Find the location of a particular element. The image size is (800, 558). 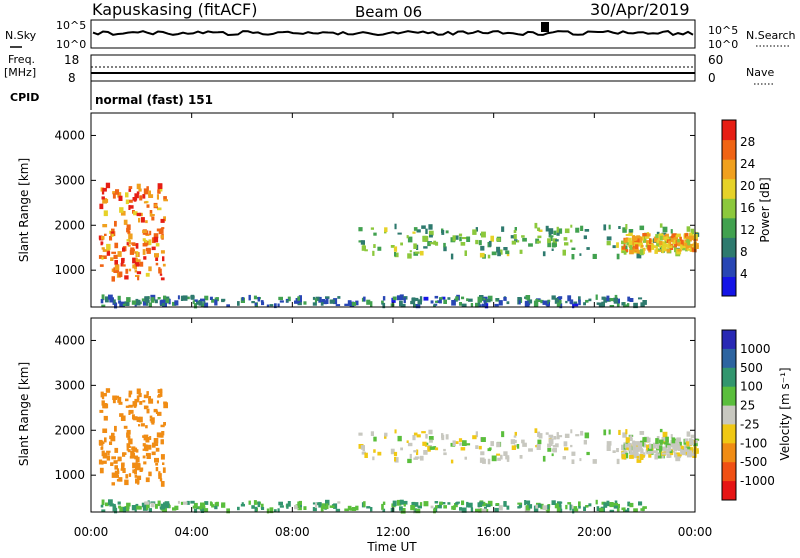

colorbar-tick-label: 25 is located at coordinates (747, 406).